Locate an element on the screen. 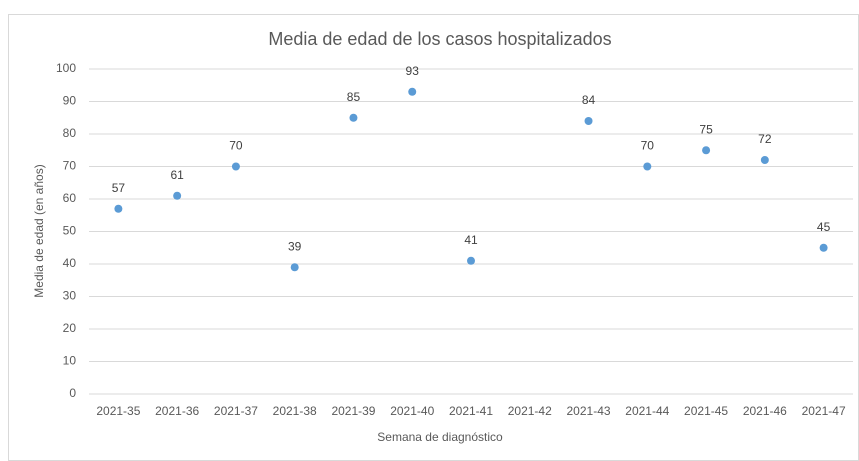 The width and height of the screenshot is (859, 461). x-tick-label: 2021-47 is located at coordinates (824, 411).